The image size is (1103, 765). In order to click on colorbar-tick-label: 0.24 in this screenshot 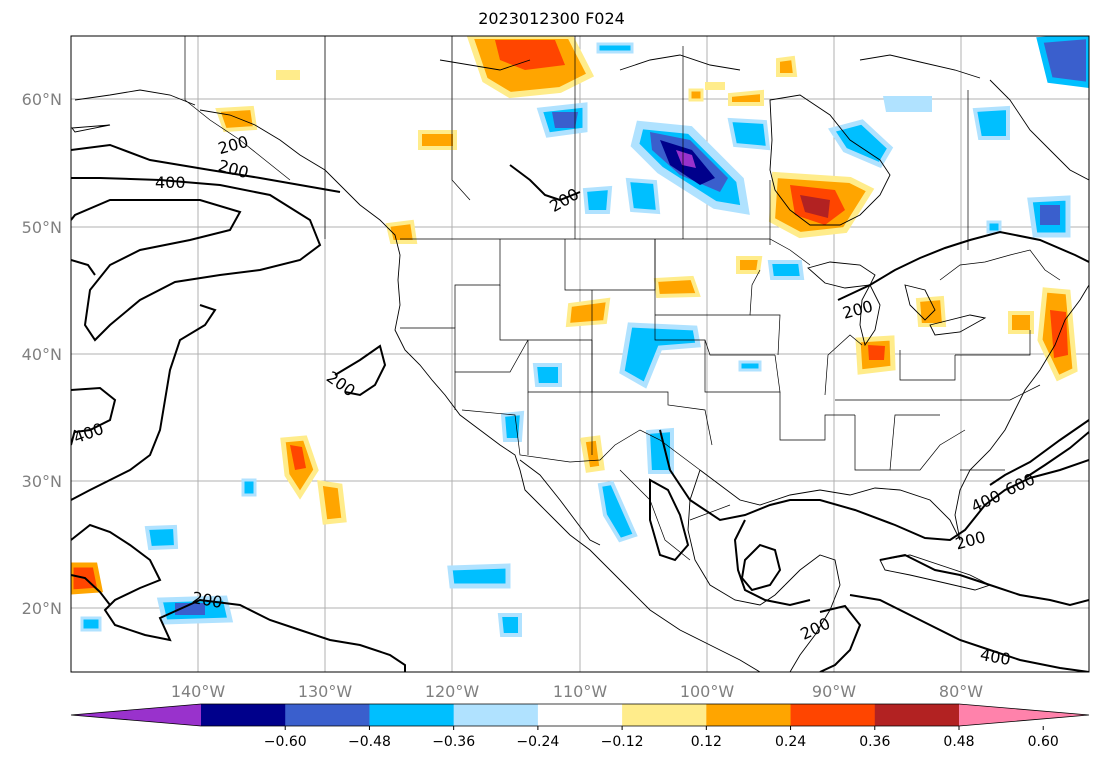, I will do `click(790, 742)`.